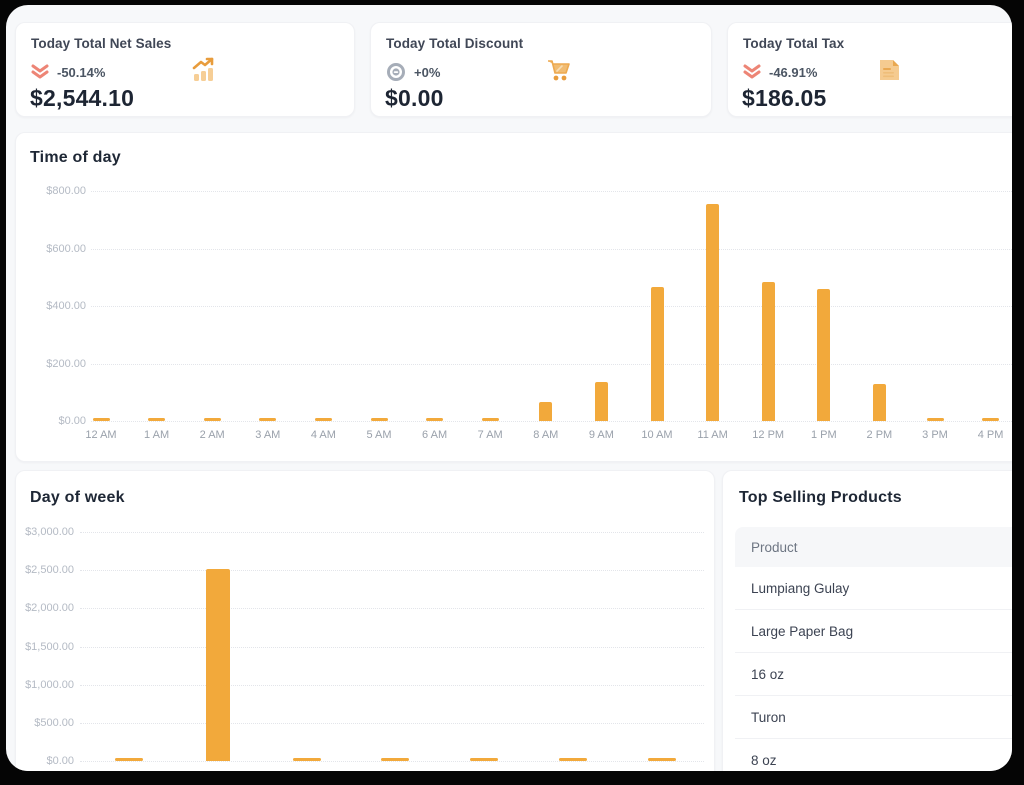 The height and width of the screenshot is (785, 1024). Describe the element at coordinates (768, 351) in the screenshot. I see `bar-12-pm` at that location.